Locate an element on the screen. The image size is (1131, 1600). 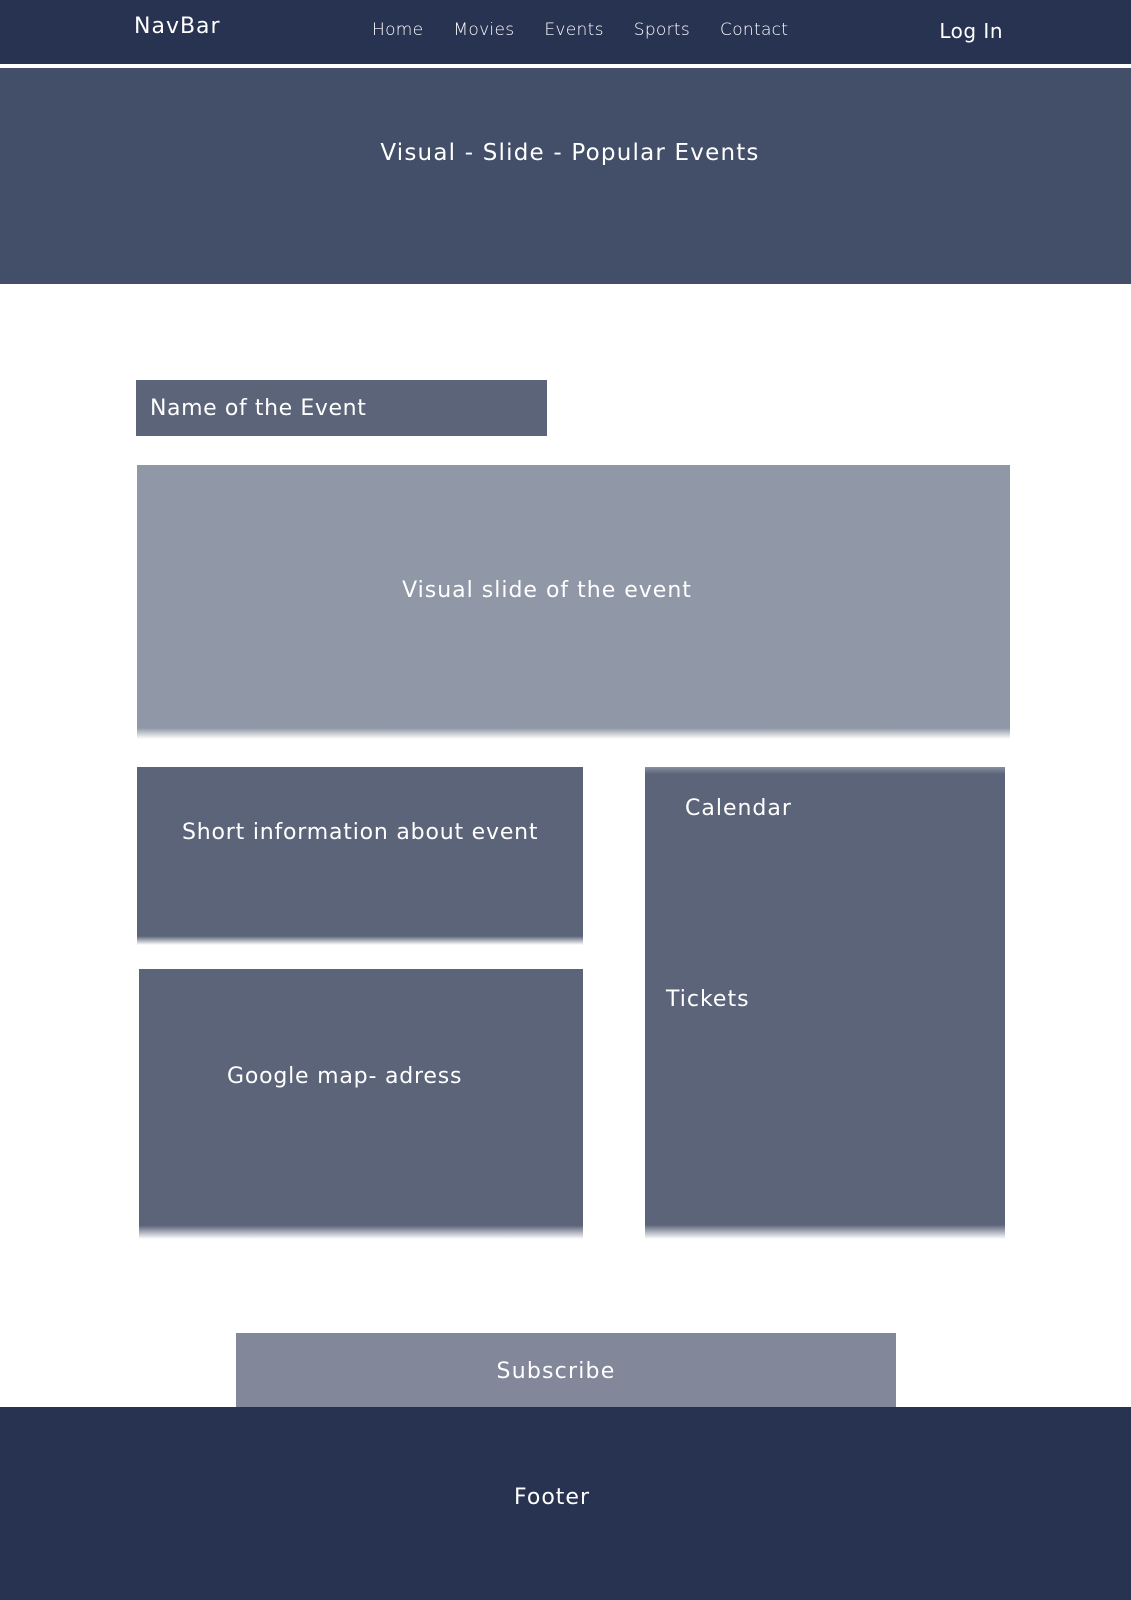
nav-link-sports: Sports is located at coordinates (662, 30).